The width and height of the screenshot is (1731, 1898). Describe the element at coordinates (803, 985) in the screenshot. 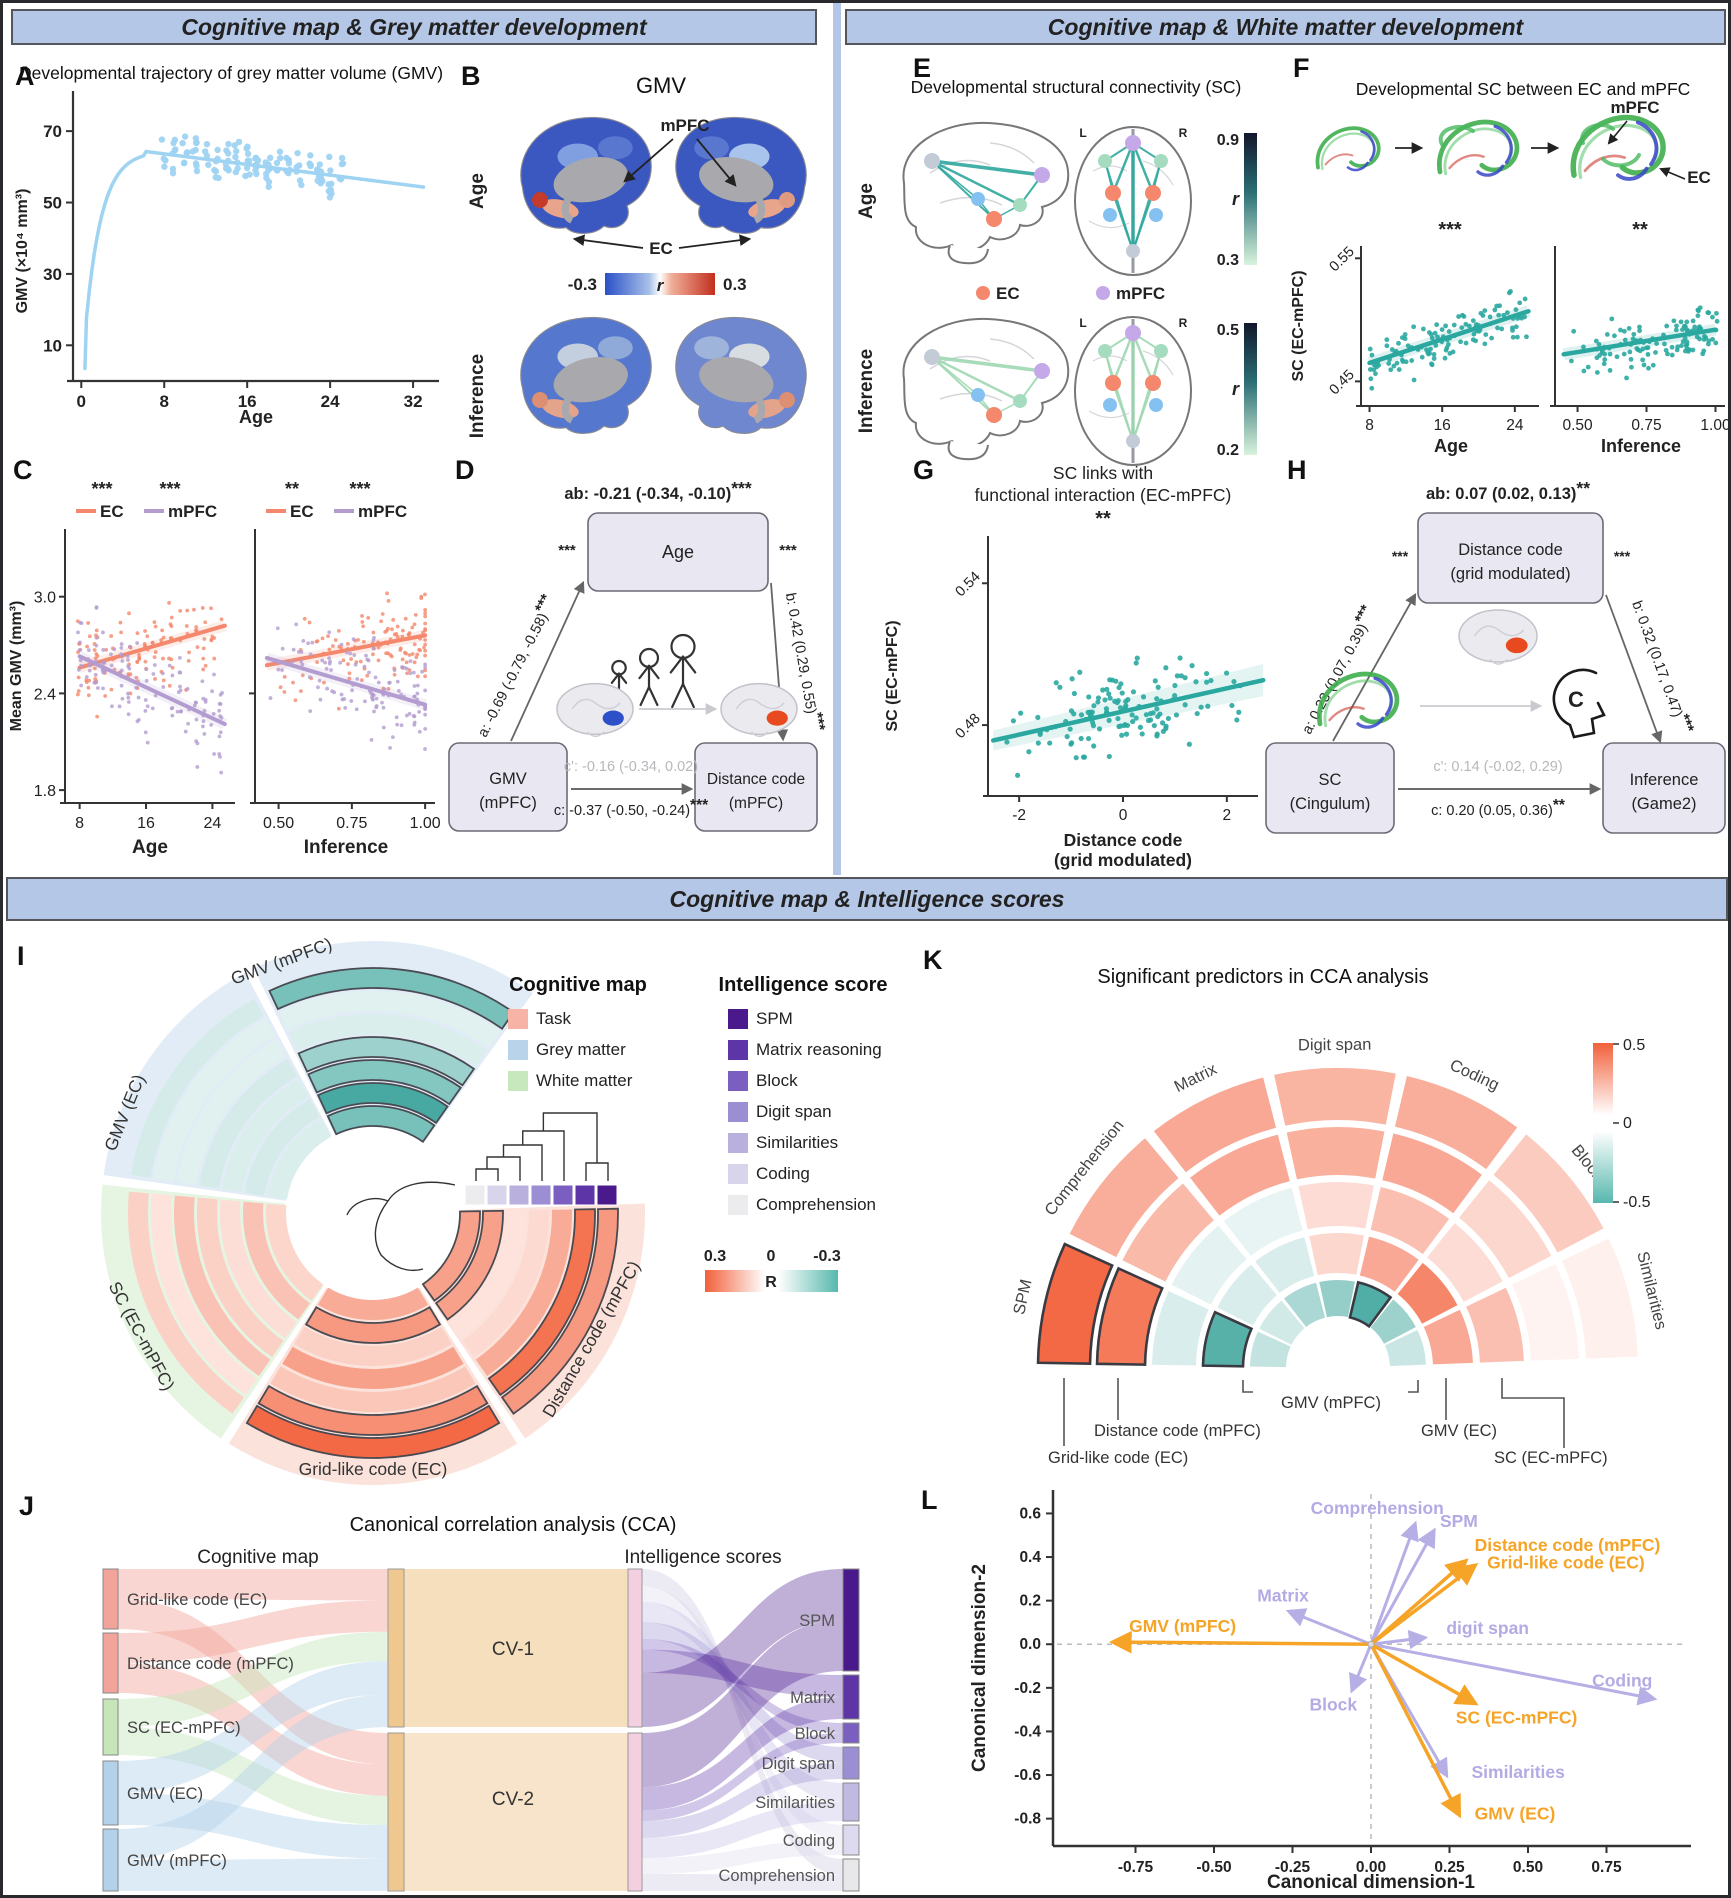

I see `svg-text: Intelligence score` at that location.